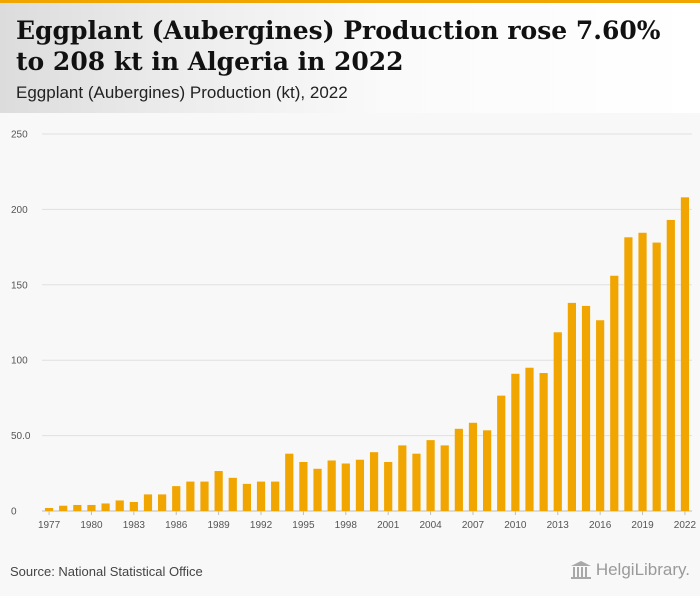 Image resolution: width=700 pixels, height=596 pixels. Describe the element at coordinates (134, 525) in the screenshot. I see `x-tick-label: 1983` at that location.